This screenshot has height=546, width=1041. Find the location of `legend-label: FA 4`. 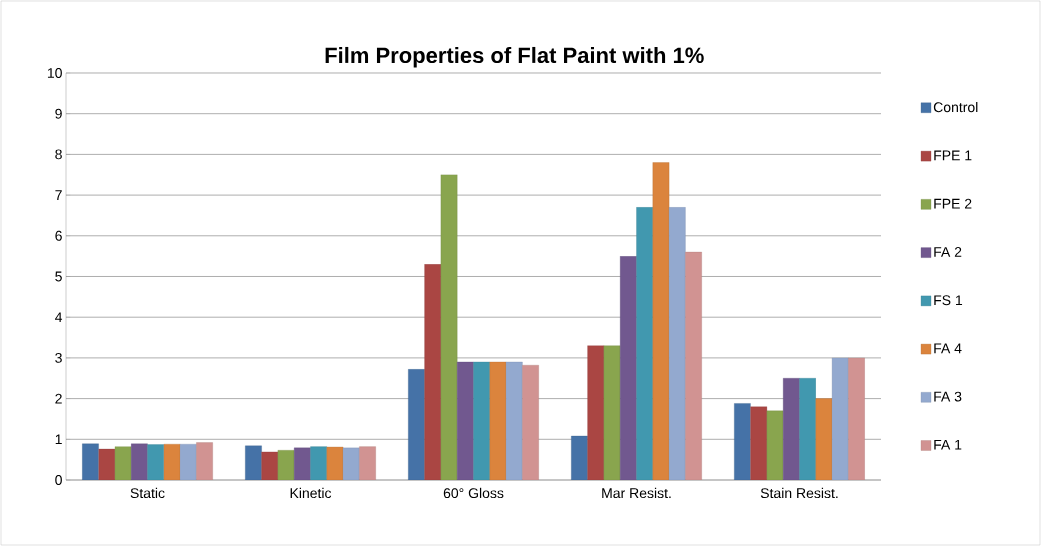

legend-label: FA 4 is located at coordinates (948, 348).